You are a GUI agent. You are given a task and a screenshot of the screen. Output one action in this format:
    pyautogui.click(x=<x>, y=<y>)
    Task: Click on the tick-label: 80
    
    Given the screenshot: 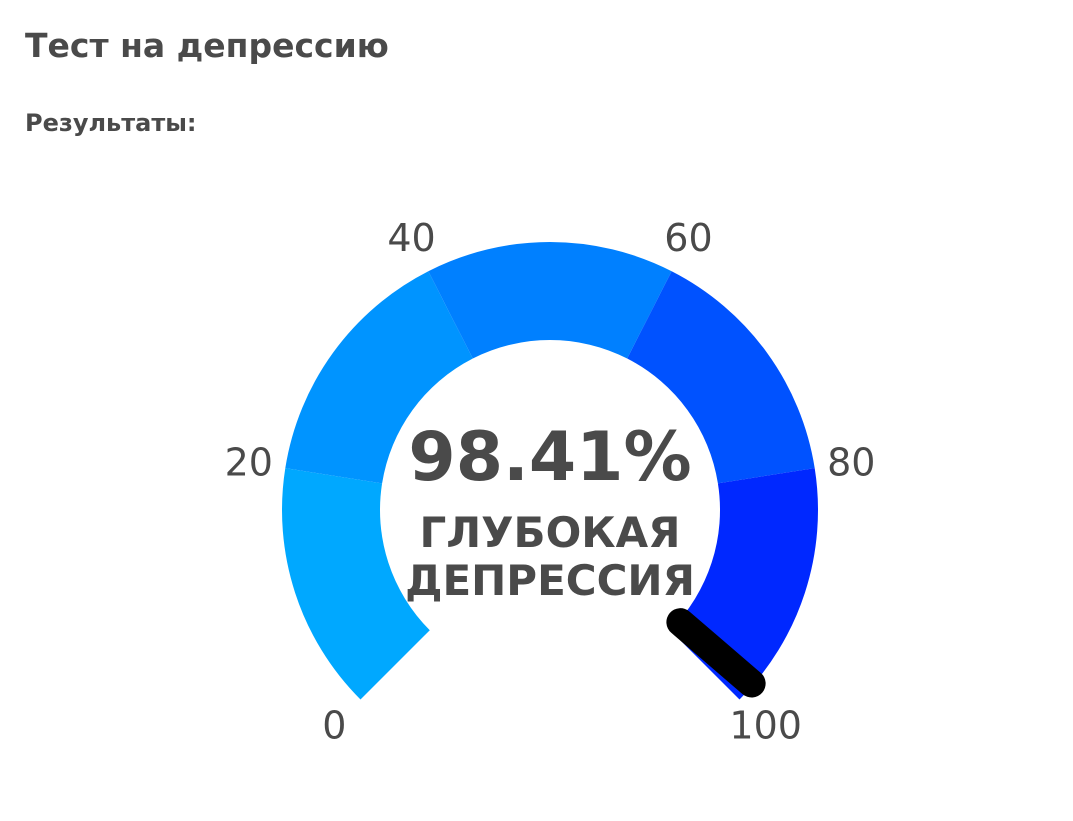 What is the action you would take?
    pyautogui.click(x=851, y=462)
    